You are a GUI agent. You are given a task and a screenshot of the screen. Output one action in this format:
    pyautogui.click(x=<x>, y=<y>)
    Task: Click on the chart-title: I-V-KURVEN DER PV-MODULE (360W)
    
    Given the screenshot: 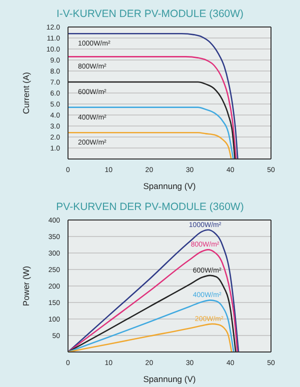 What is the action you would take?
    pyautogui.click(x=150, y=14)
    